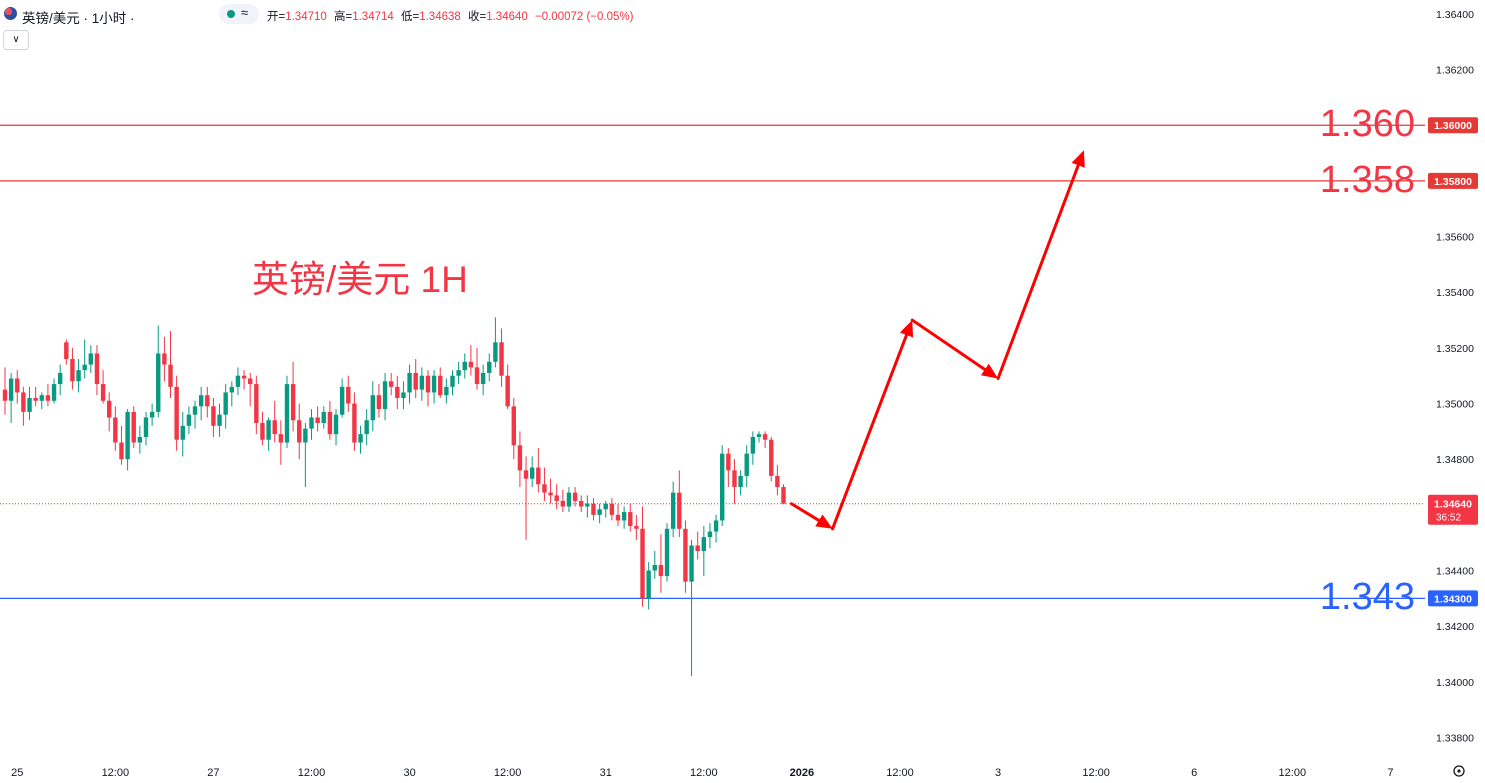  Describe the element at coordinates (360, 279) in the screenshot. I see `annotation-title: 英镑/美元 1H` at that location.